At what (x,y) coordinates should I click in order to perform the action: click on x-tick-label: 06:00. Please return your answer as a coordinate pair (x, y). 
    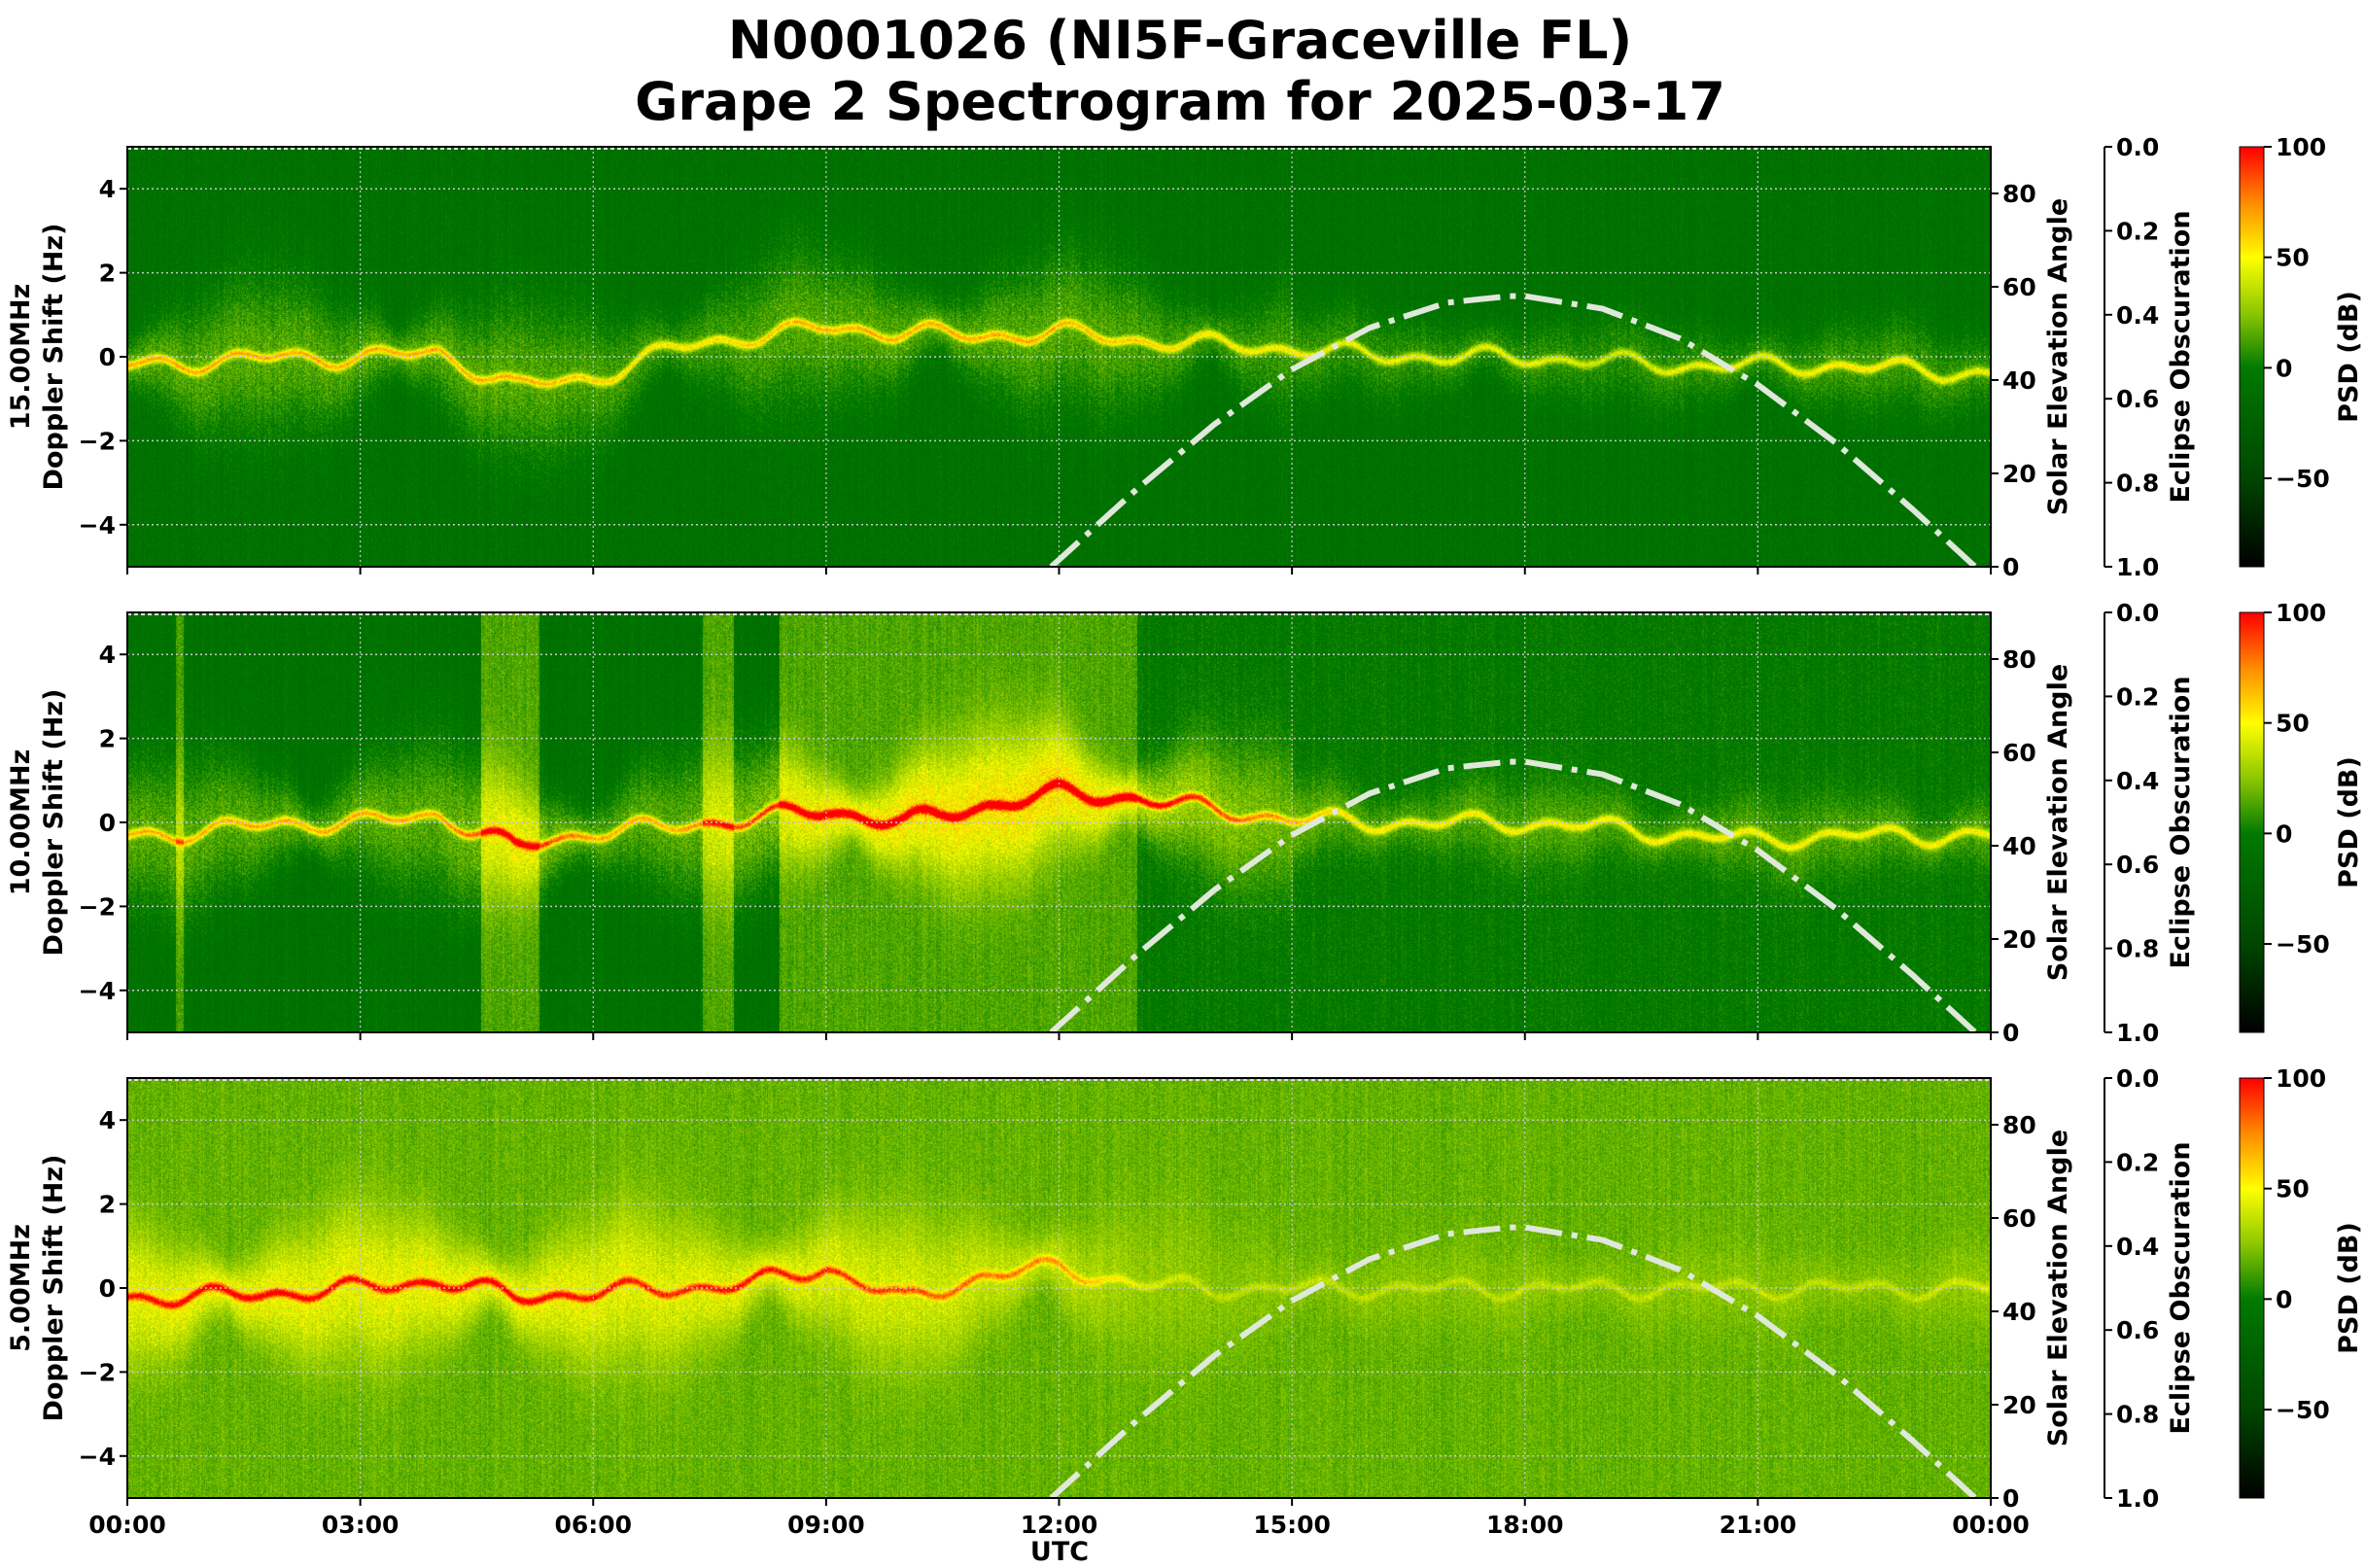
    Looking at the image, I should click on (593, 1525).